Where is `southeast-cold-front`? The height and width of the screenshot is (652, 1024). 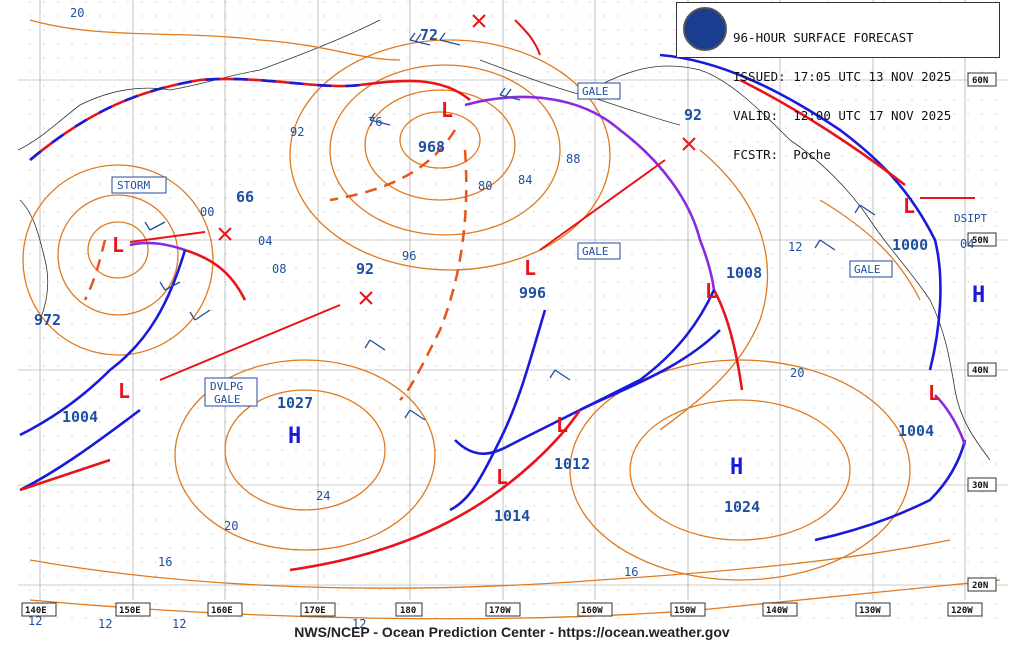 southeast-cold-front is located at coordinates (890, 490).